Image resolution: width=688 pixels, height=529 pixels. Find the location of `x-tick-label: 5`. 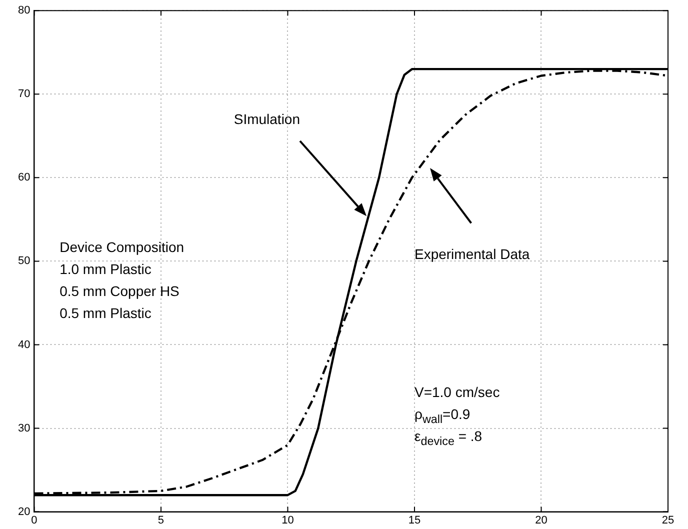

x-tick-label: 5 is located at coordinates (161, 520).